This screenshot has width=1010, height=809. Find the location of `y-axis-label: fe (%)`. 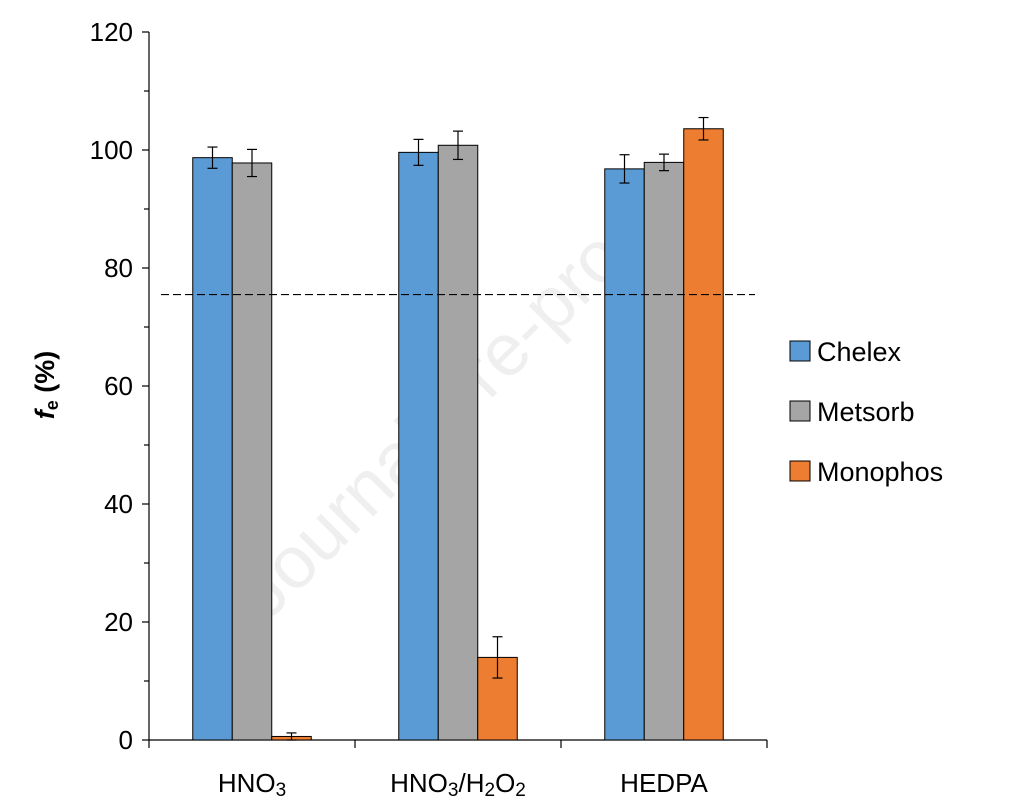

y-axis-label: fe (%) is located at coordinates (46, 385).